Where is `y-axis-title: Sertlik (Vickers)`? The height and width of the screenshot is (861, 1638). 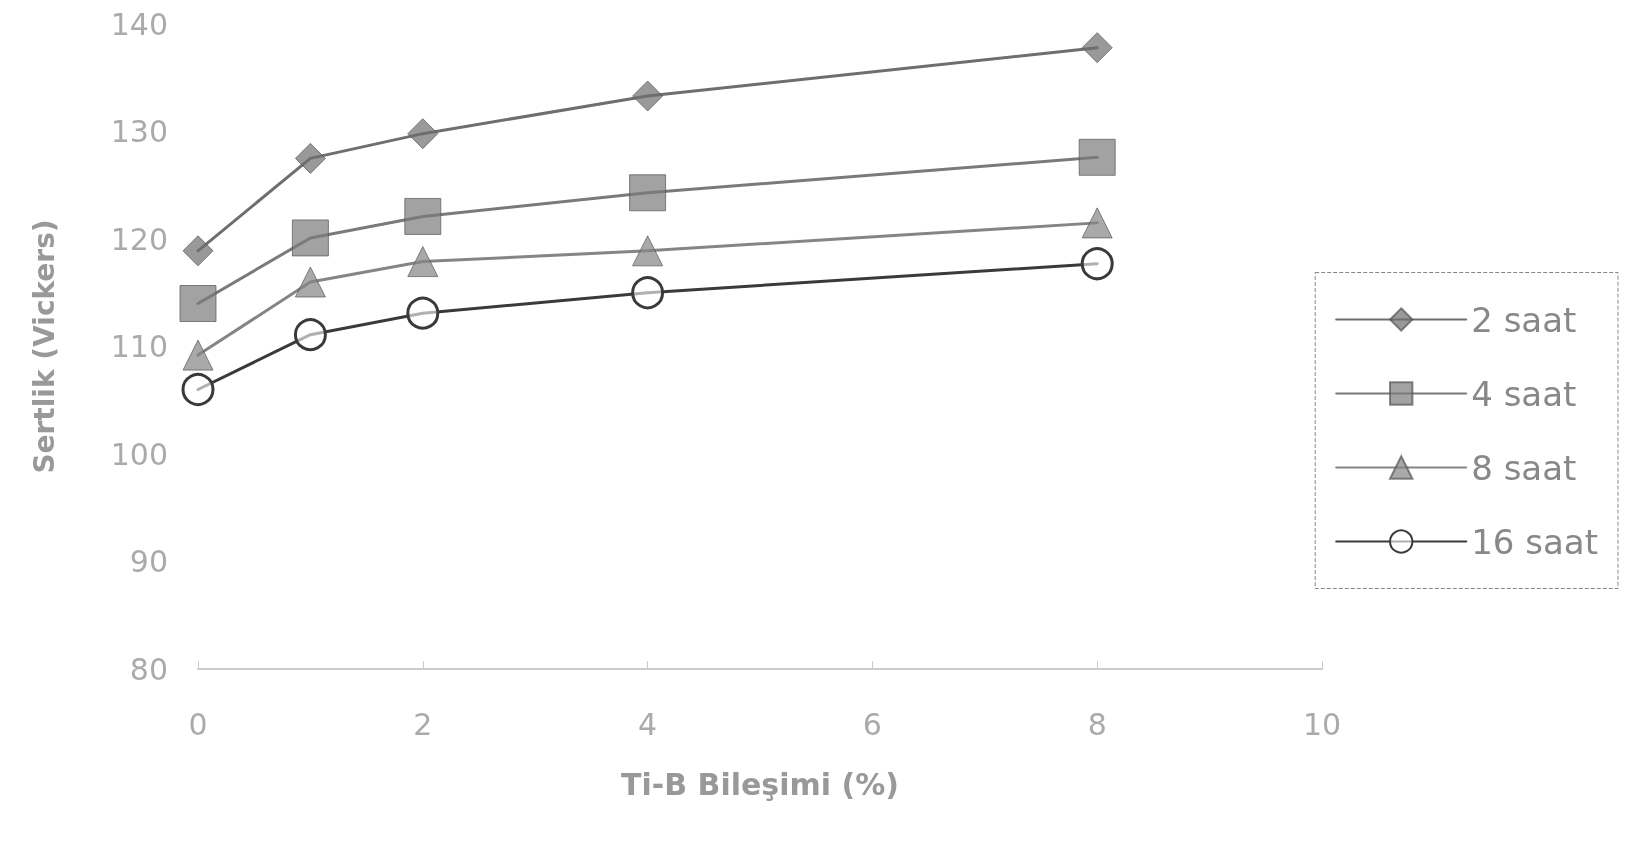 y-axis-title: Sertlik (Vickers) is located at coordinates (44, 346).